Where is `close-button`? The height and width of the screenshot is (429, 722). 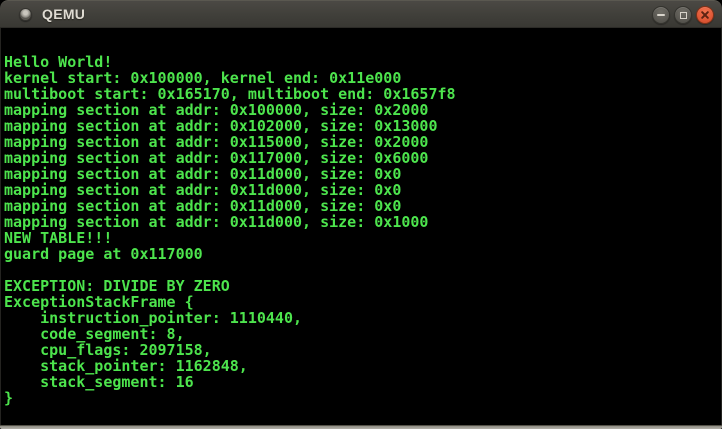 close-button is located at coordinates (705, 15).